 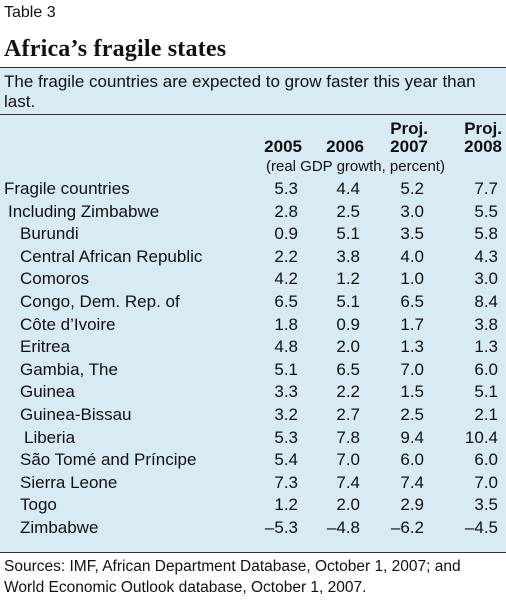 I want to click on table-row: Comoros 4.2 1.2 1.0 3.0, so click(x=253, y=279).